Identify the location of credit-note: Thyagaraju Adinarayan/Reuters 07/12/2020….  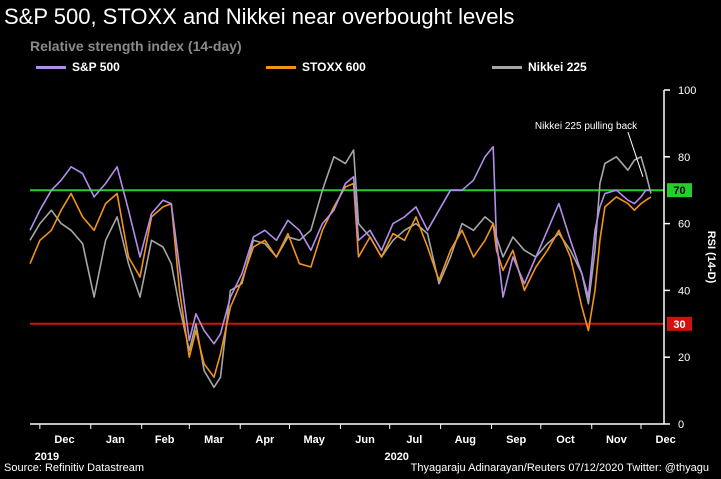
(559, 468).